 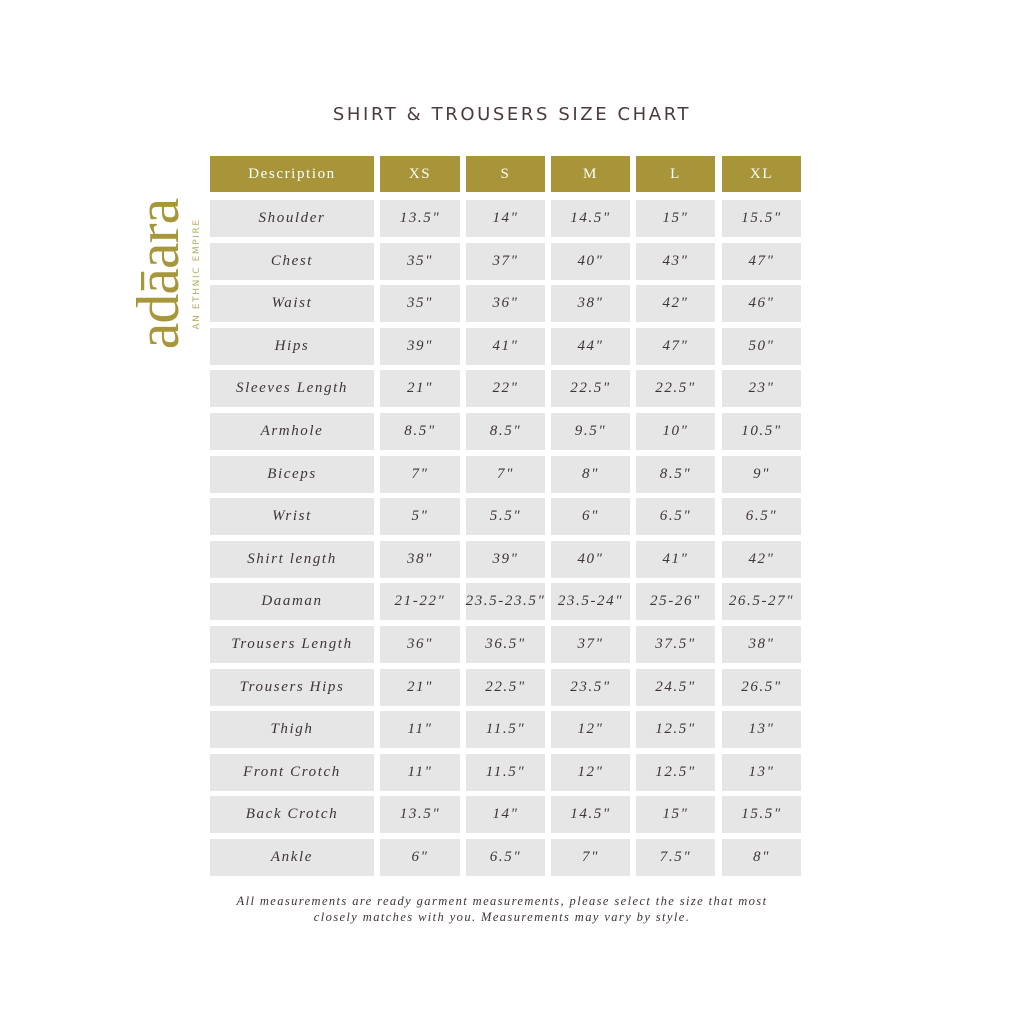 What do you see at coordinates (158, 274) in the screenshot?
I see `logo-wordmark: adāara` at bounding box center [158, 274].